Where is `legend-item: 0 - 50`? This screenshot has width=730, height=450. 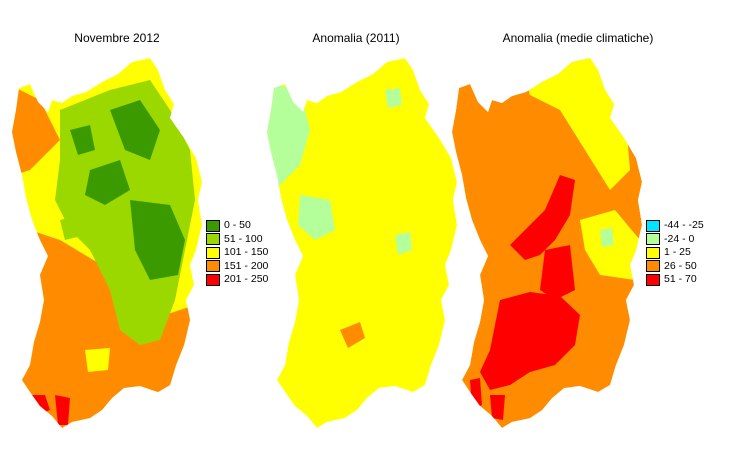
legend-item: 0 - 50 is located at coordinates (237, 226).